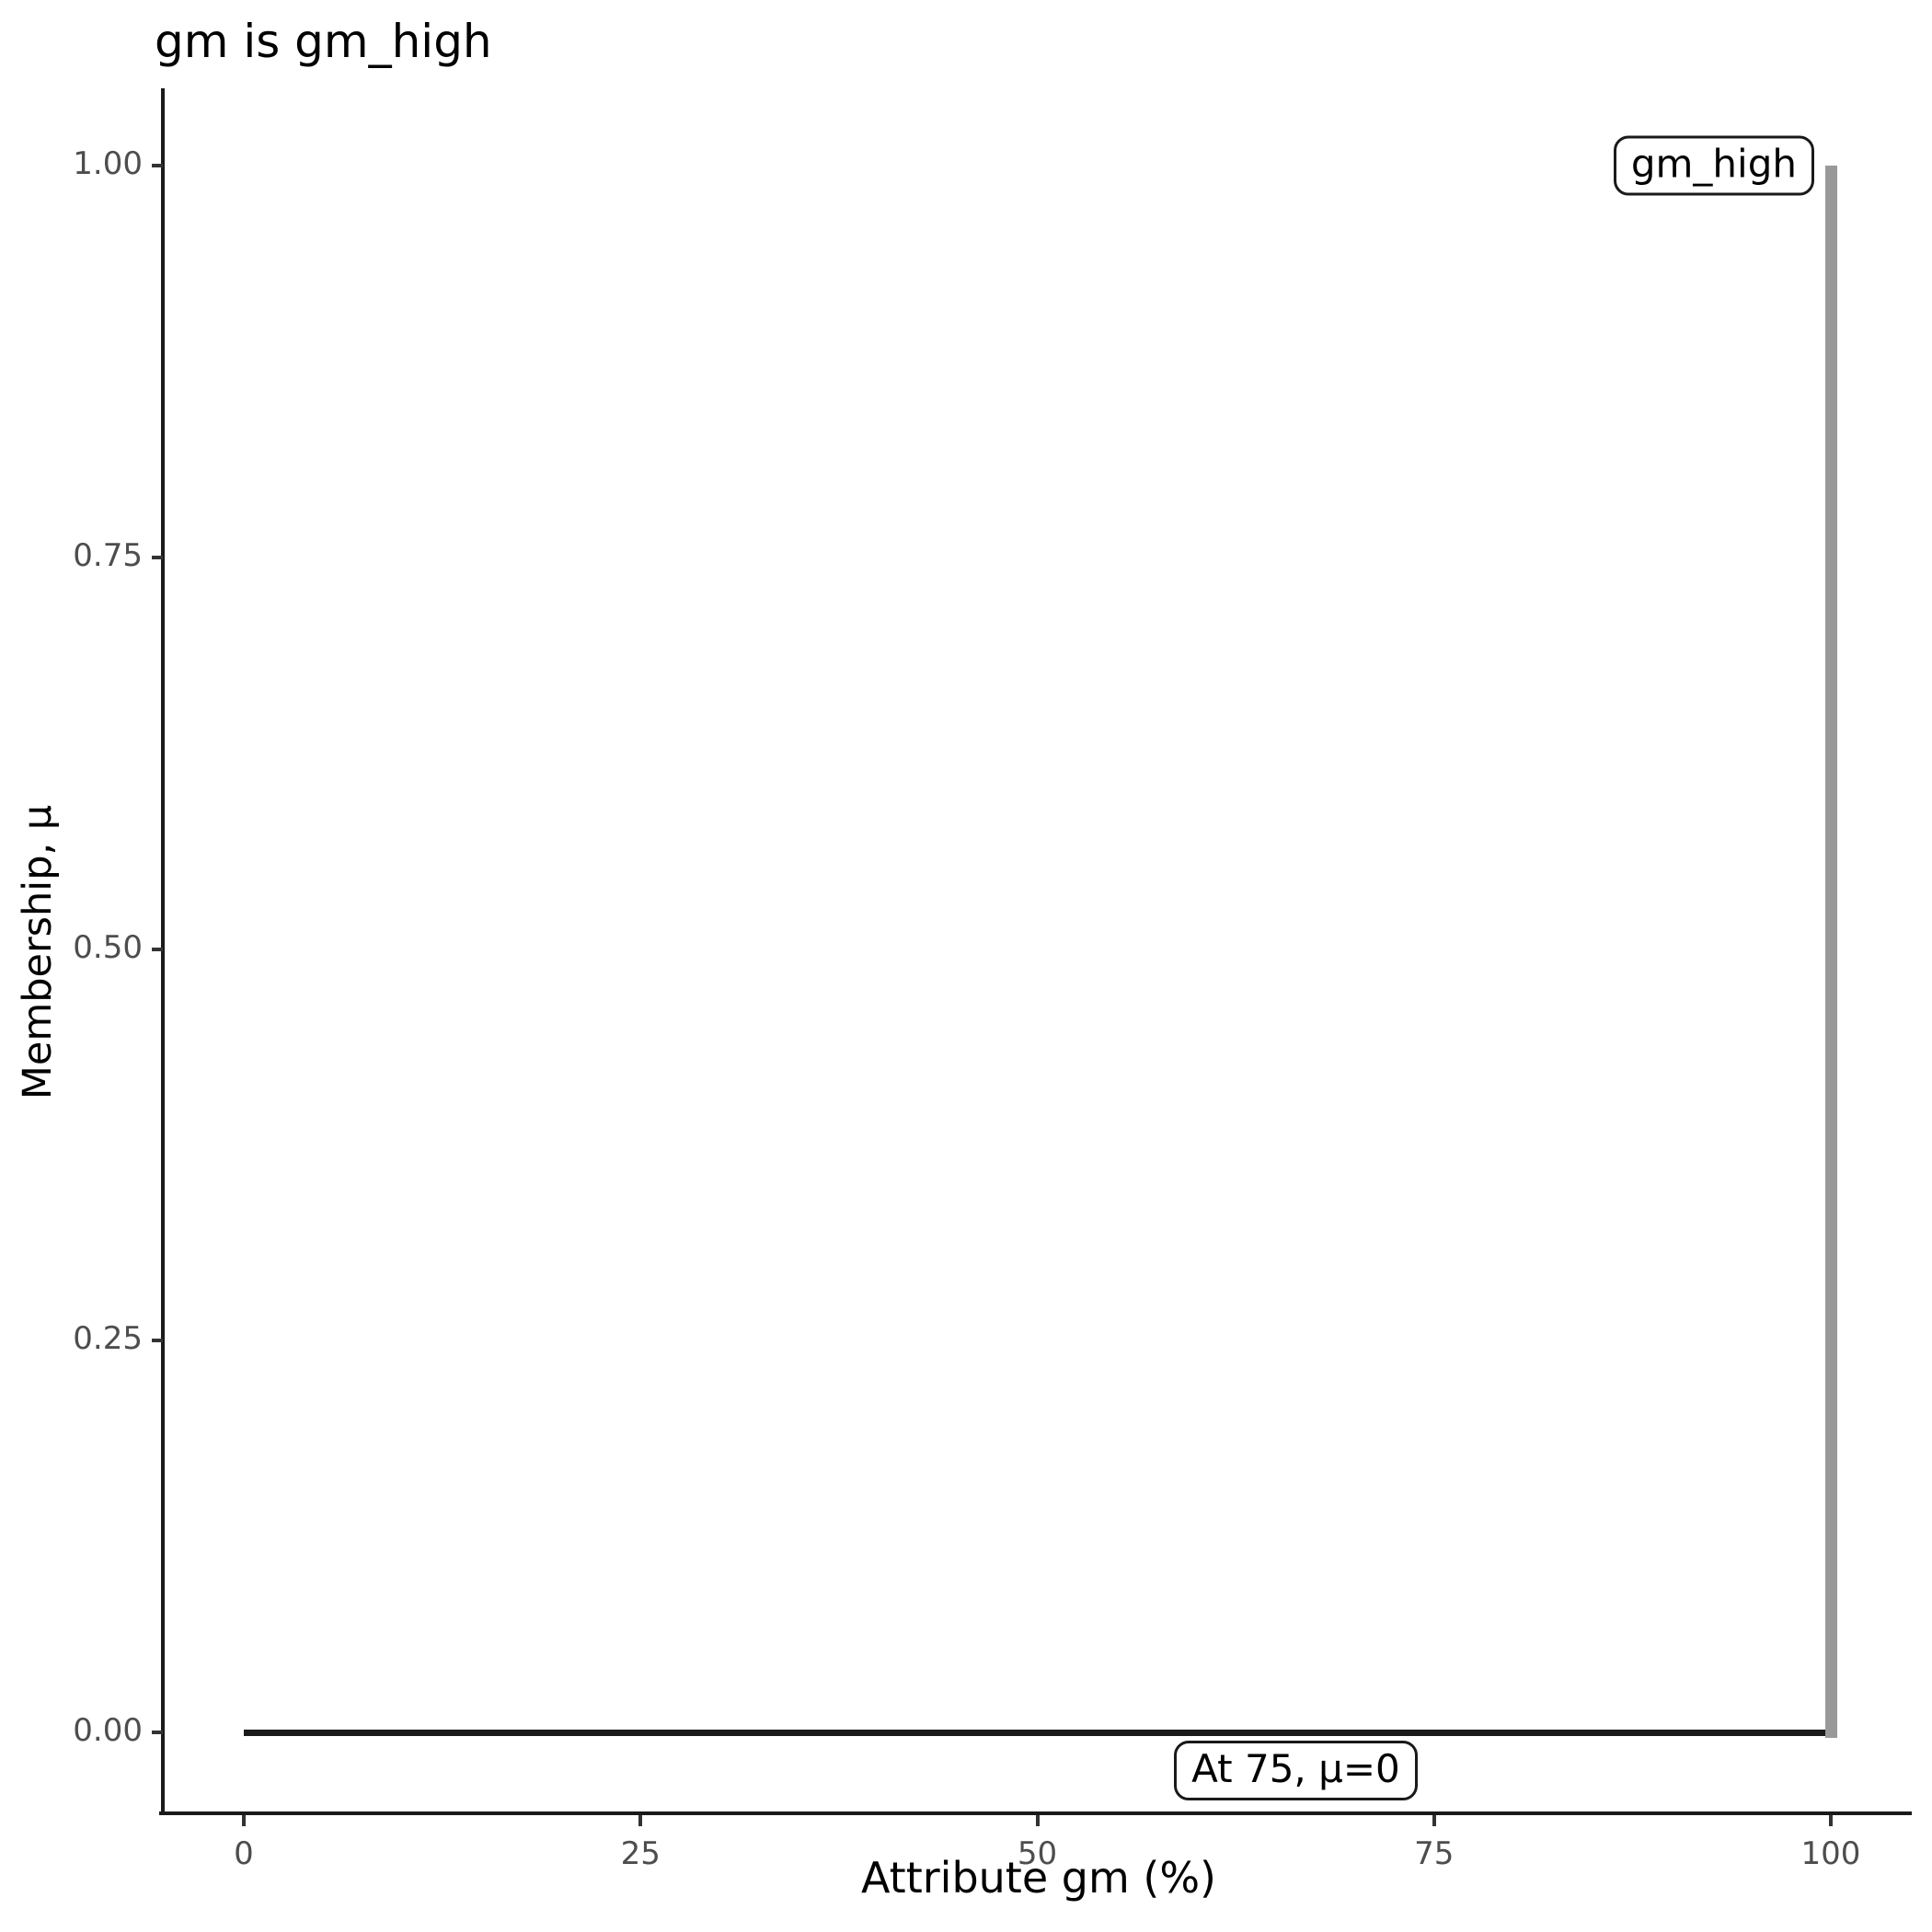 The height and width of the screenshot is (1932, 1932). Describe the element at coordinates (163, 951) in the screenshot. I see `y-axis-line` at that location.